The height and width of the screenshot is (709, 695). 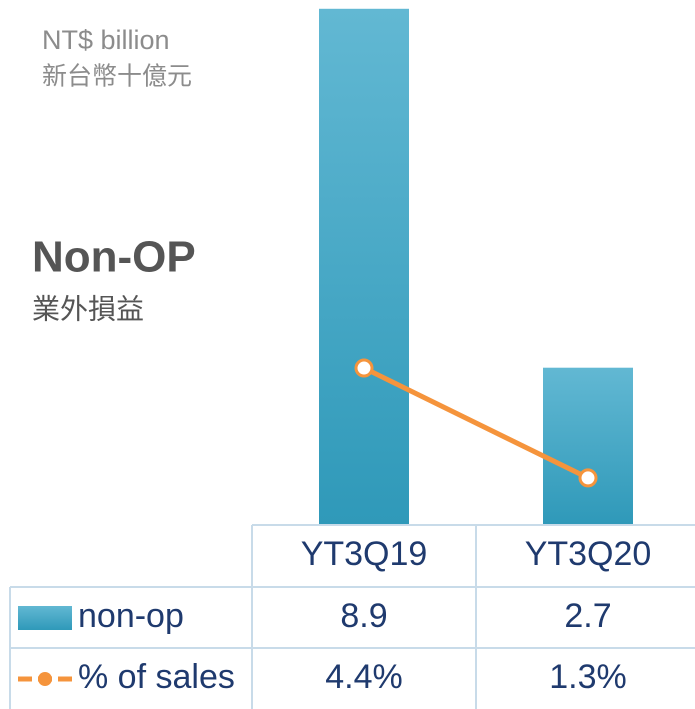 What do you see at coordinates (364, 554) in the screenshot?
I see `column-header: YT3Q19` at bounding box center [364, 554].